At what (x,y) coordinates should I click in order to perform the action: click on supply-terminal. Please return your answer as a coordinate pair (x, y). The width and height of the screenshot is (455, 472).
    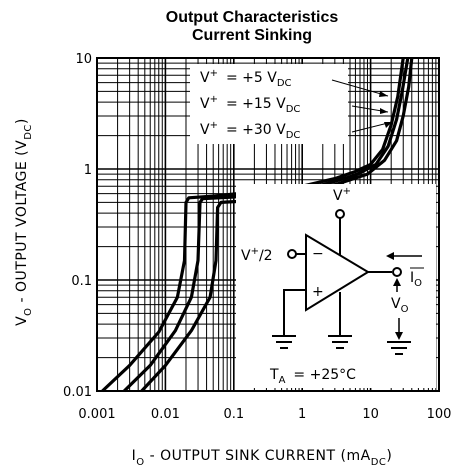
    Looking at the image, I should click on (340, 214).